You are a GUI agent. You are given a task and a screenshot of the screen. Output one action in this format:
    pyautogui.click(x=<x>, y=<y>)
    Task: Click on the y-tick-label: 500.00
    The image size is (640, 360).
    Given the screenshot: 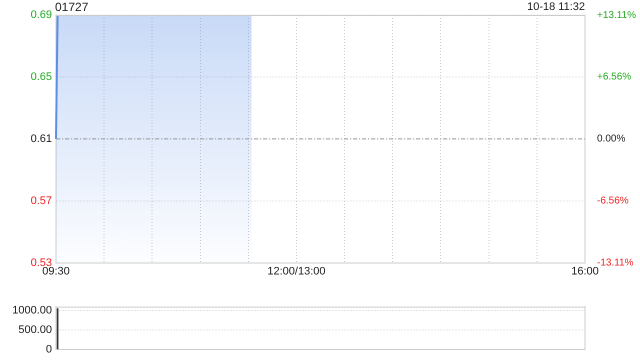 What is the action you would take?
    pyautogui.click(x=35, y=330)
    